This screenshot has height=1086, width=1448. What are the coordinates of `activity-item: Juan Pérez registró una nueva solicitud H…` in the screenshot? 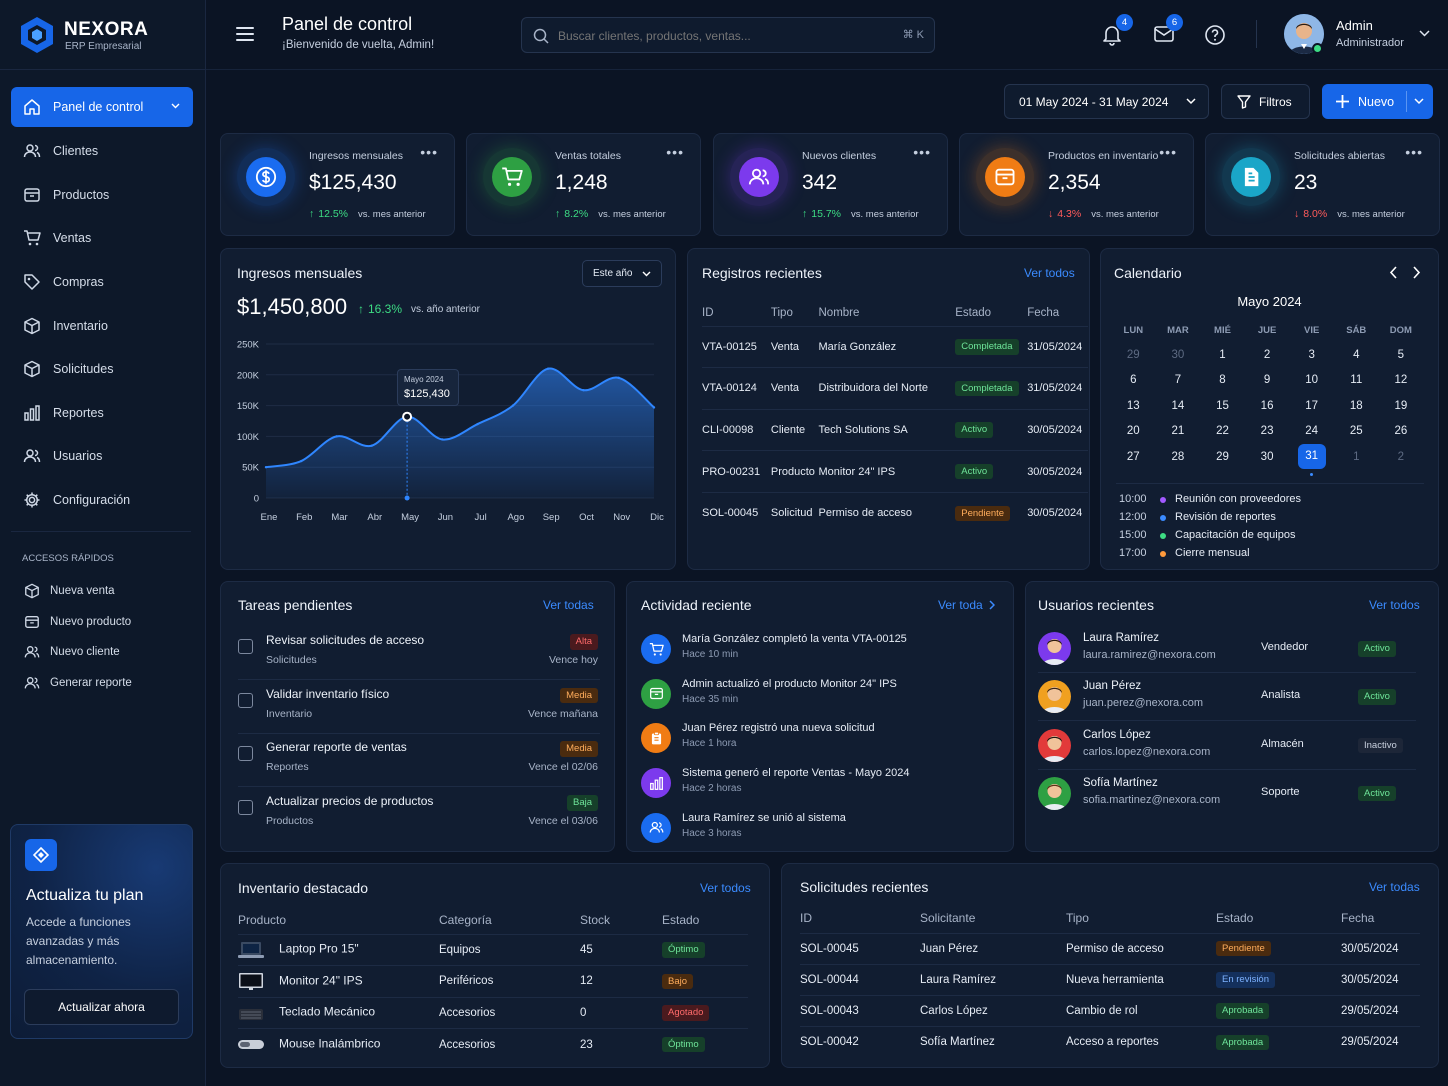 It's located at (811, 742).